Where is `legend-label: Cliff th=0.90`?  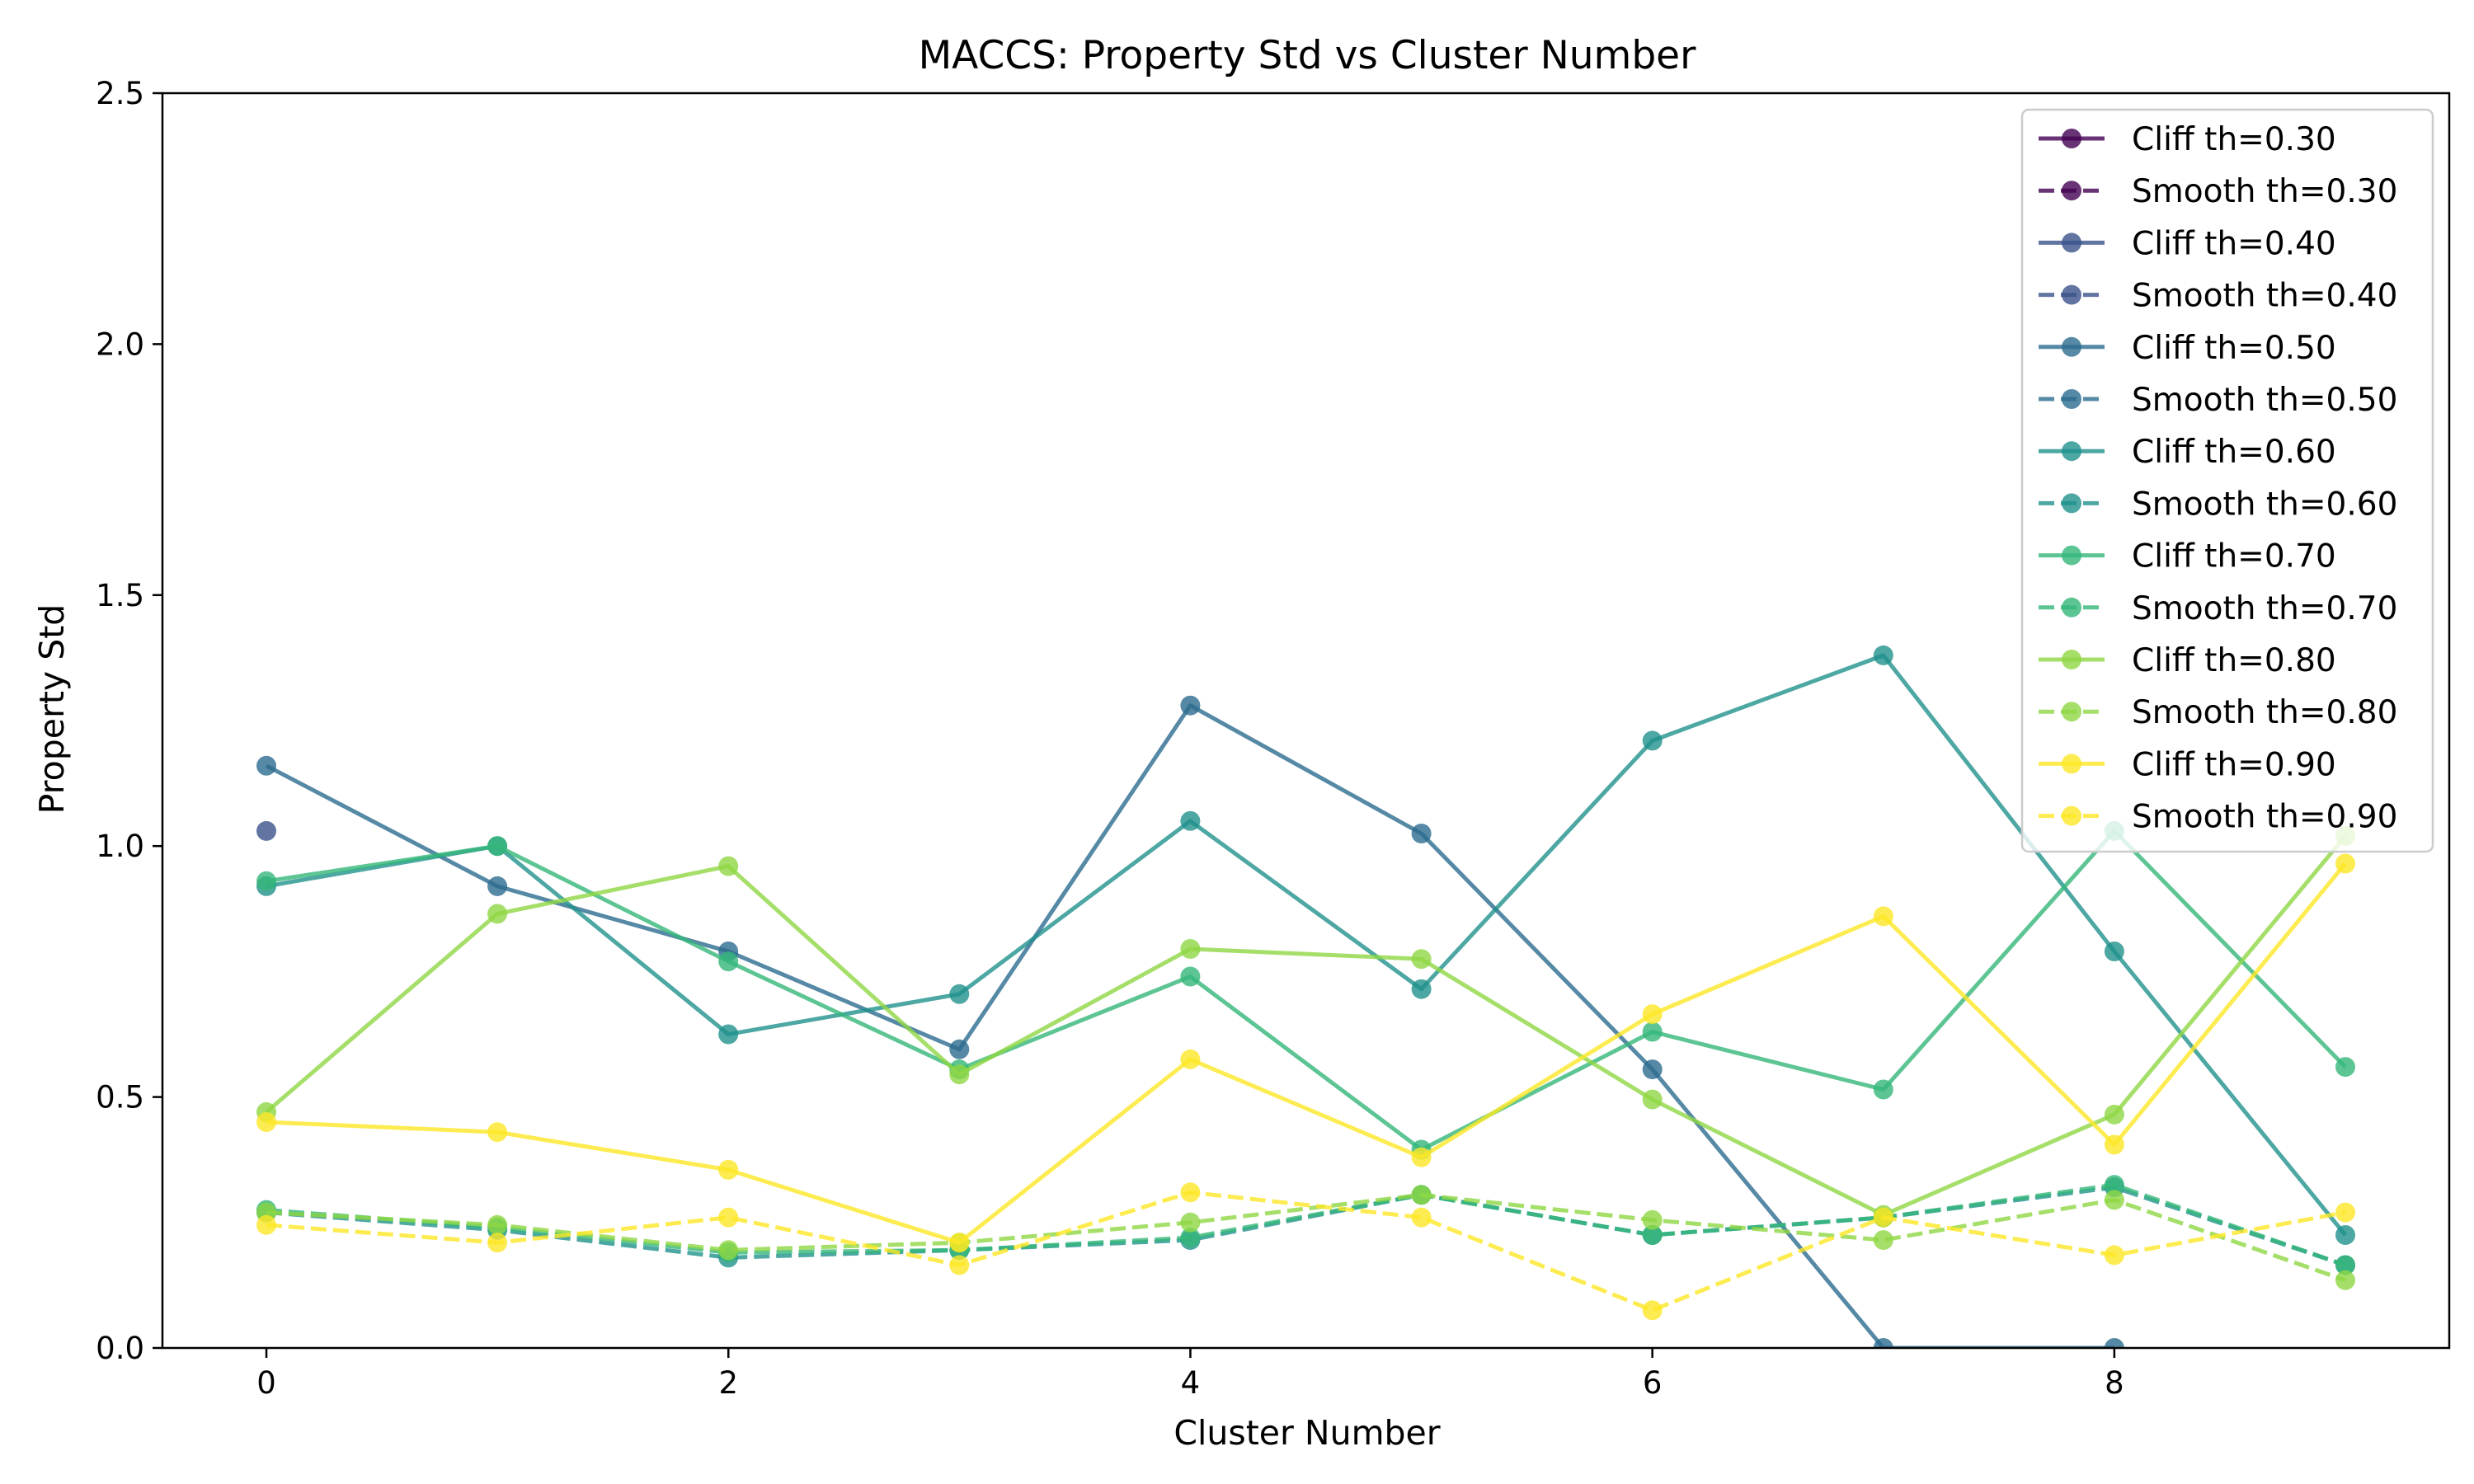
legend-label: Cliff th=0.90 is located at coordinates (2234, 764).